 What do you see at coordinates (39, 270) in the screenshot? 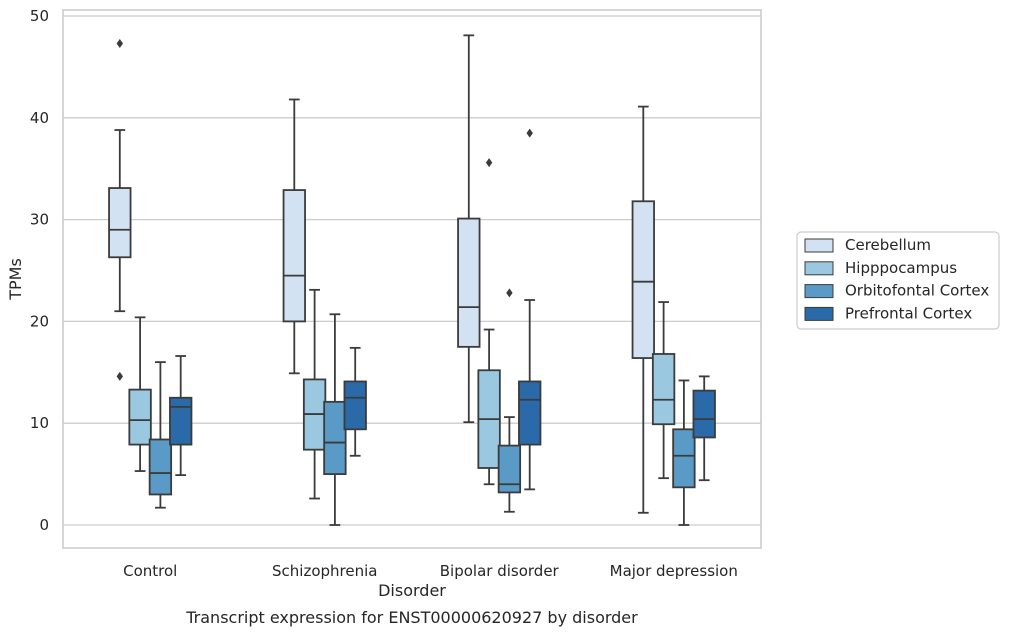
I see `y-axis-ticks: 0 10 20 30 40 50` at bounding box center [39, 270].